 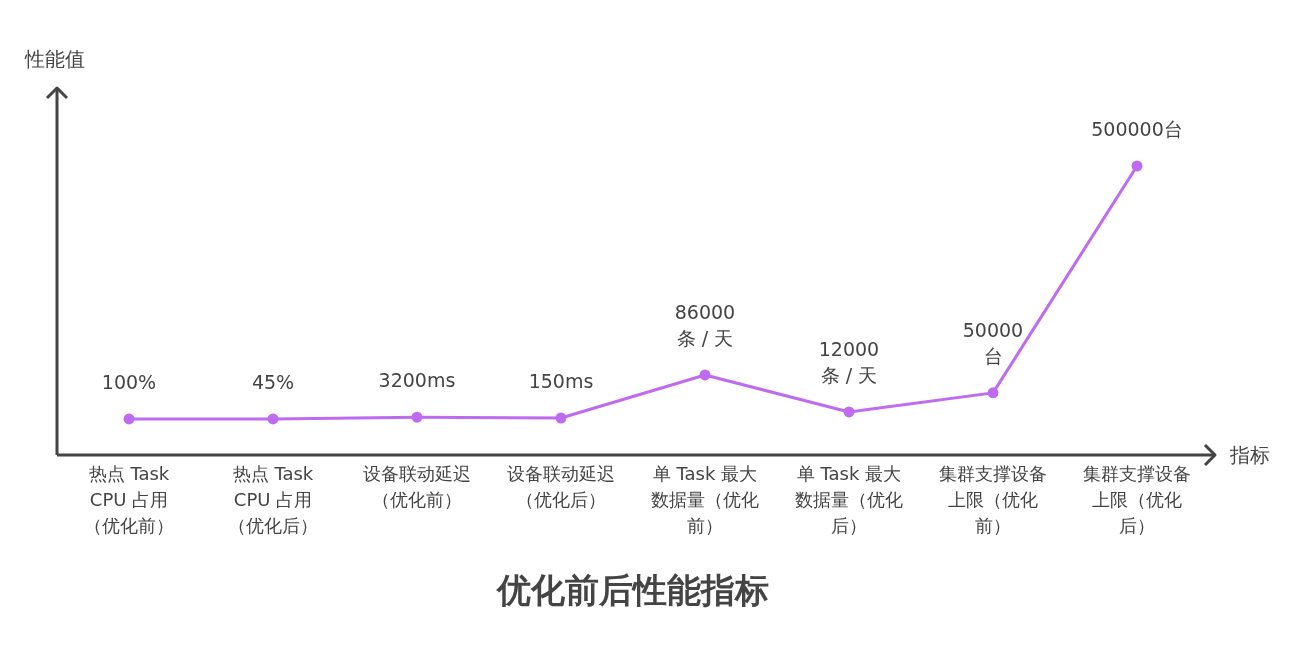 What do you see at coordinates (273, 381) in the screenshot?
I see `annotation: 45%` at bounding box center [273, 381].